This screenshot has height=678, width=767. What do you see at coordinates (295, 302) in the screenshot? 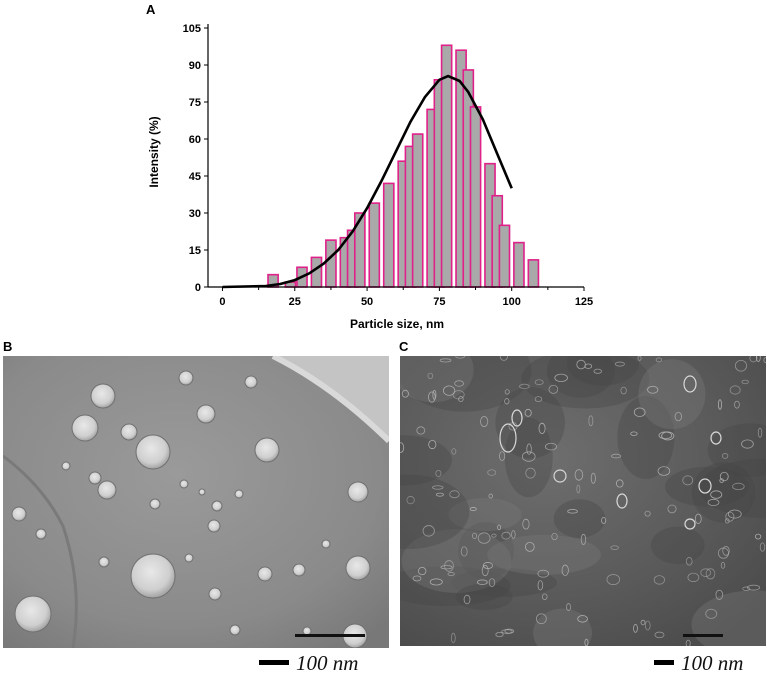
I see `x-tick-label-25: 25` at bounding box center [295, 302].